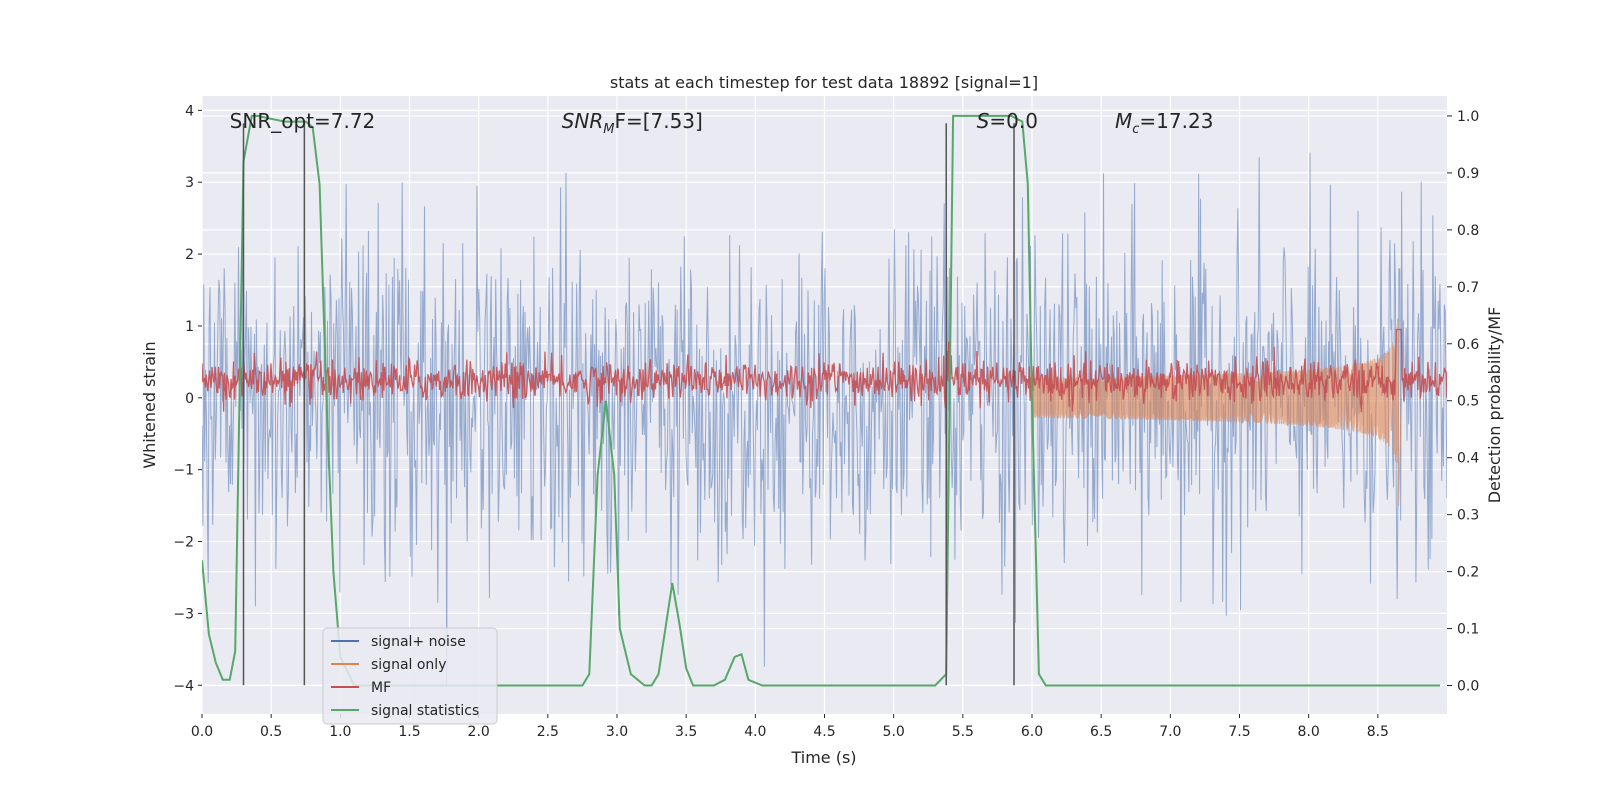  Describe the element at coordinates (632, 123) in the screenshot. I see `annotation-snr-mf: SNRMF=[7.53]` at that location.